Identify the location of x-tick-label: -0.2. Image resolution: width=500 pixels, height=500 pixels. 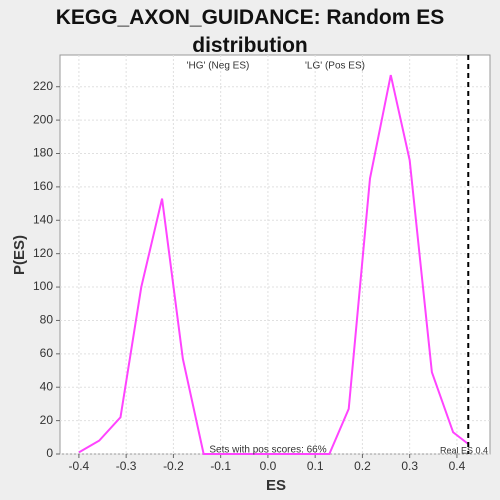
(173, 466).